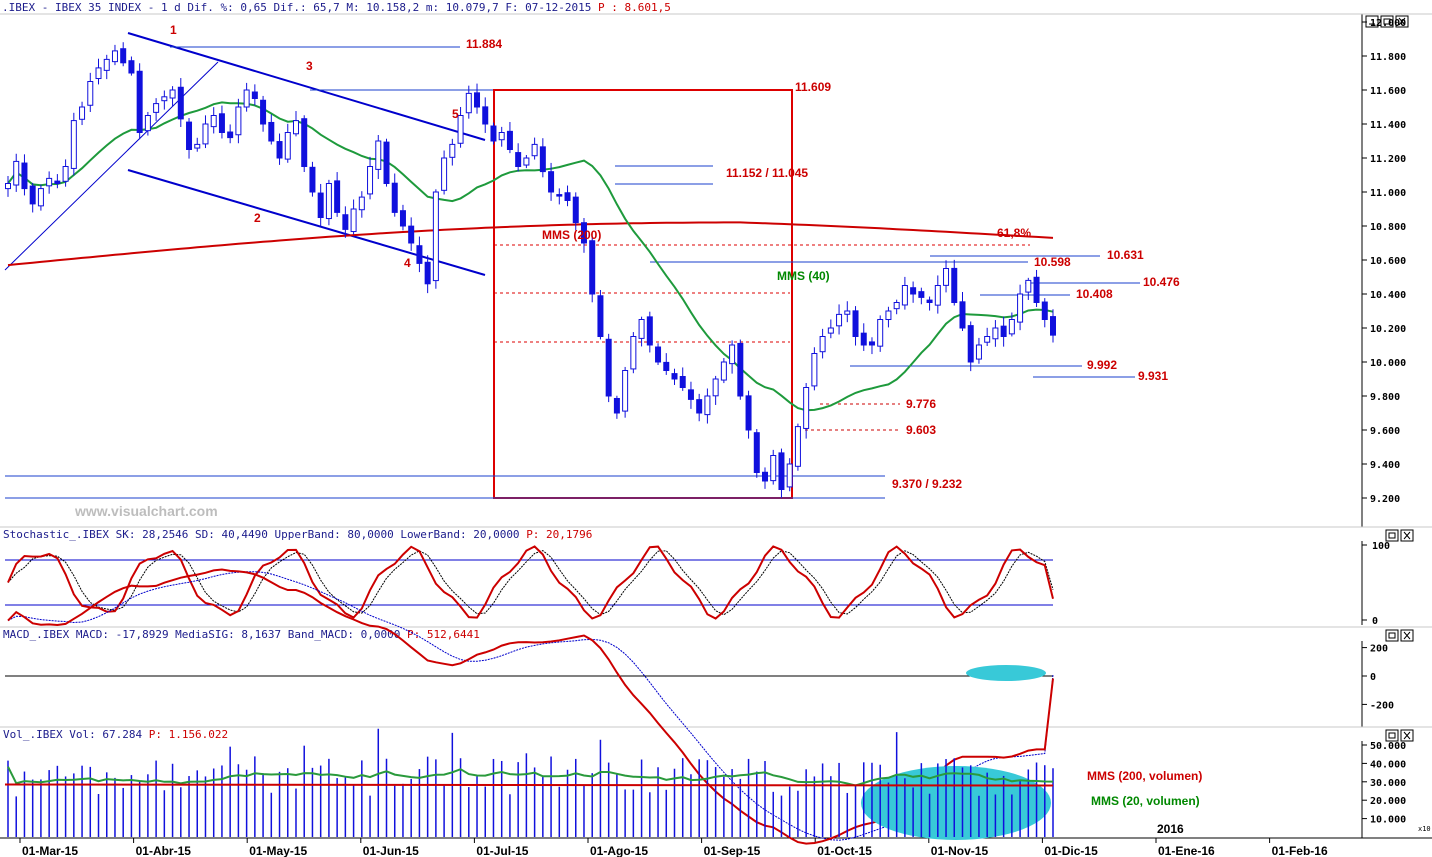 The width and height of the screenshot is (1432, 857). Describe the element at coordinates (1399, 635) in the screenshot. I see `macd-panel-controls` at that location.